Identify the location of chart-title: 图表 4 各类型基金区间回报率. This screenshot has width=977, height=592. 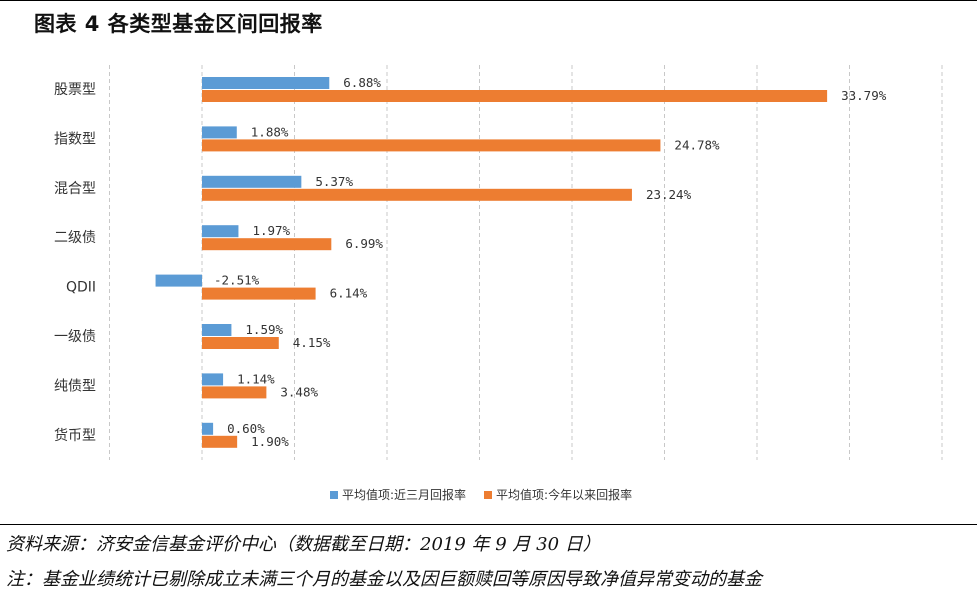
(178, 24).